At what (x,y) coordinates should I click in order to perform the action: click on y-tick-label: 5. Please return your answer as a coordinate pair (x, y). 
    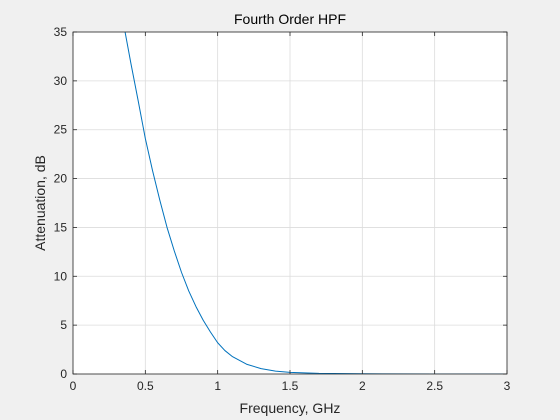
    Looking at the image, I should click on (63, 325).